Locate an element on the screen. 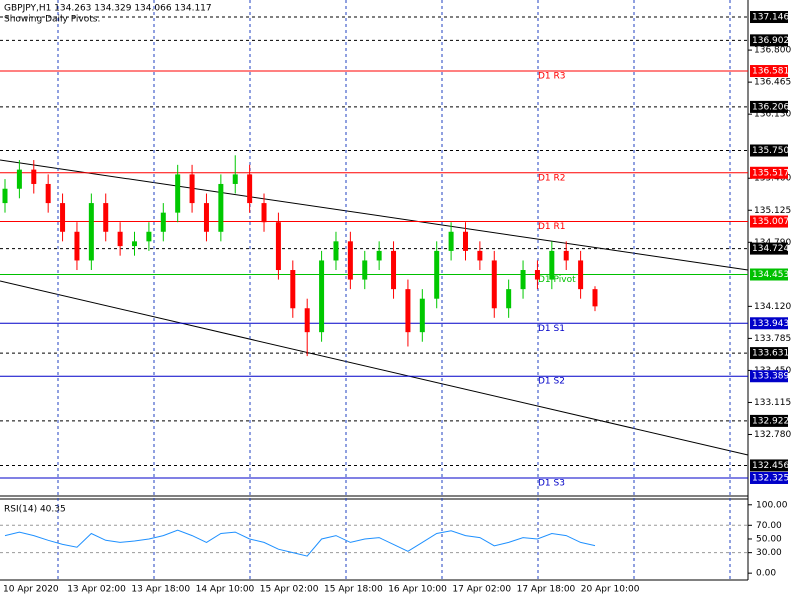 This screenshot has width=800, height=600. pivot-price: 135.007 is located at coordinates (770, 222).